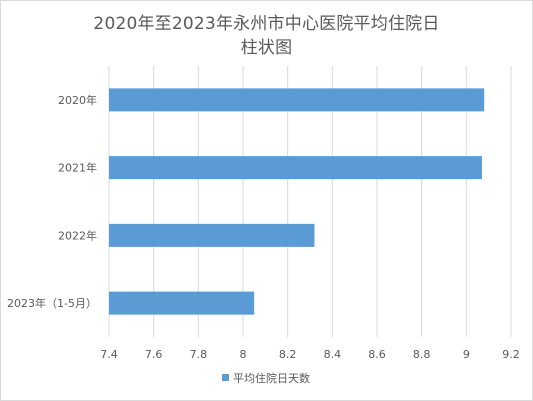 Image resolution: width=533 pixels, height=401 pixels. Describe the element at coordinates (77, 168) in the screenshot. I see `y-tick-label: 2021年` at that location.